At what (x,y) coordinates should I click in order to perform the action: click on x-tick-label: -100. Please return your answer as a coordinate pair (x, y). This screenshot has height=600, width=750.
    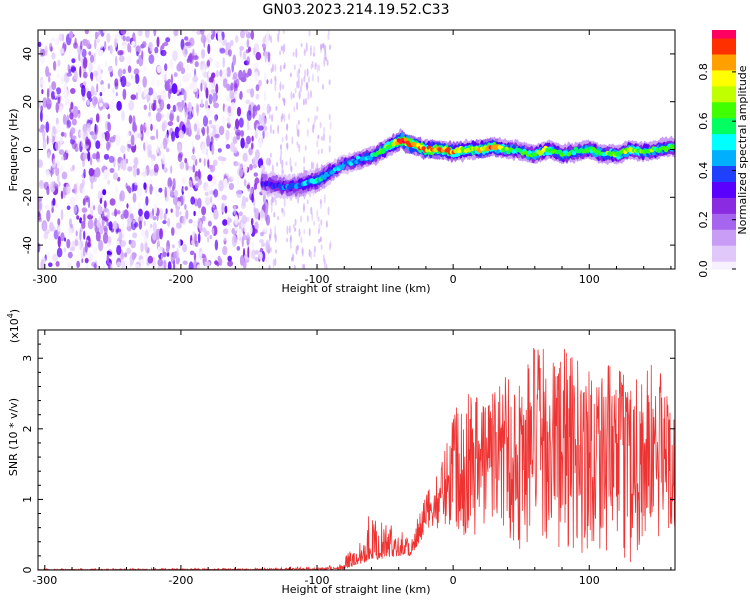
    Looking at the image, I should click on (317, 580).